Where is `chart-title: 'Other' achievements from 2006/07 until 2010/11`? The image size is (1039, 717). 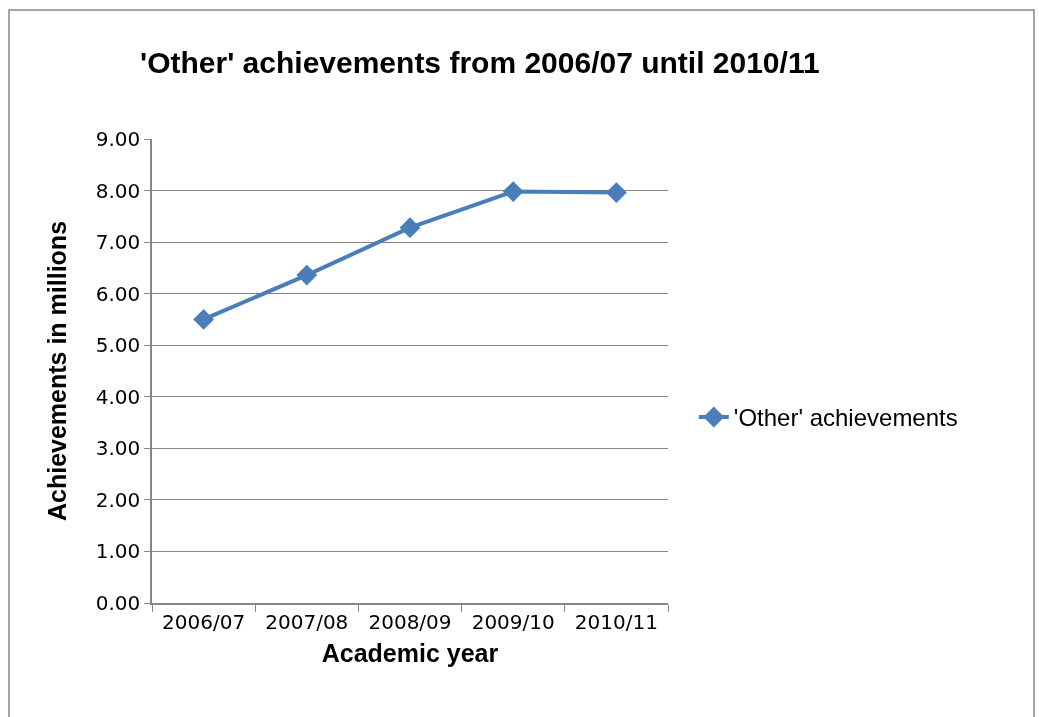
chart-title: 'Other' achievements from 2006/07 until 2010/11 is located at coordinates (480, 62).